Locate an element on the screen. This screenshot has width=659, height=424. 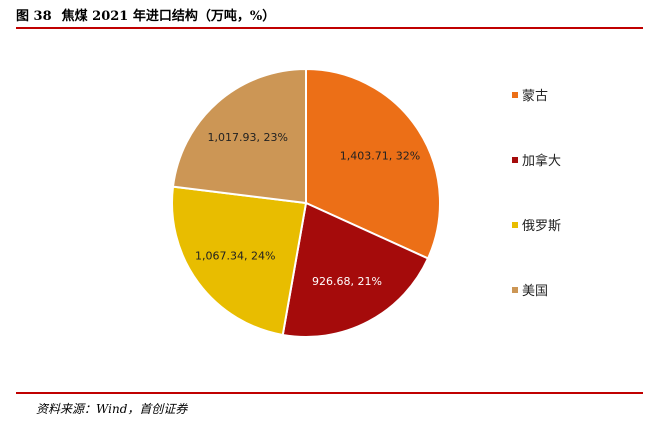
legend-label-3: 美国 is located at coordinates (535, 291).